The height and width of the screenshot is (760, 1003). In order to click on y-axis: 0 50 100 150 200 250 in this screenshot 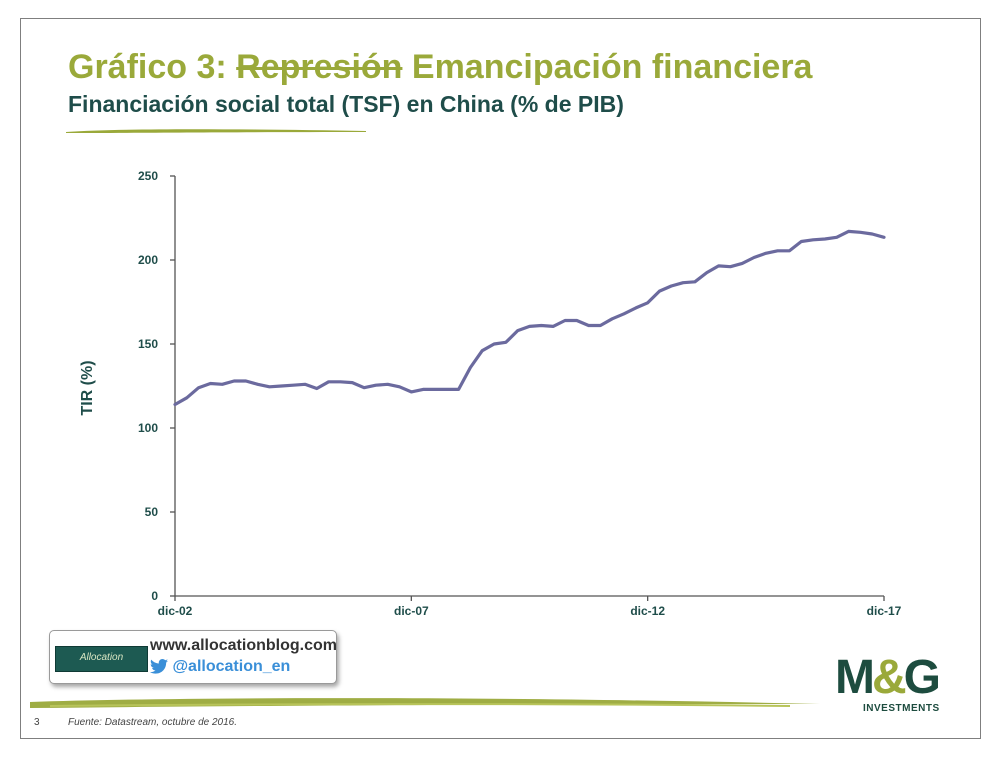, I will do `click(157, 386)`.